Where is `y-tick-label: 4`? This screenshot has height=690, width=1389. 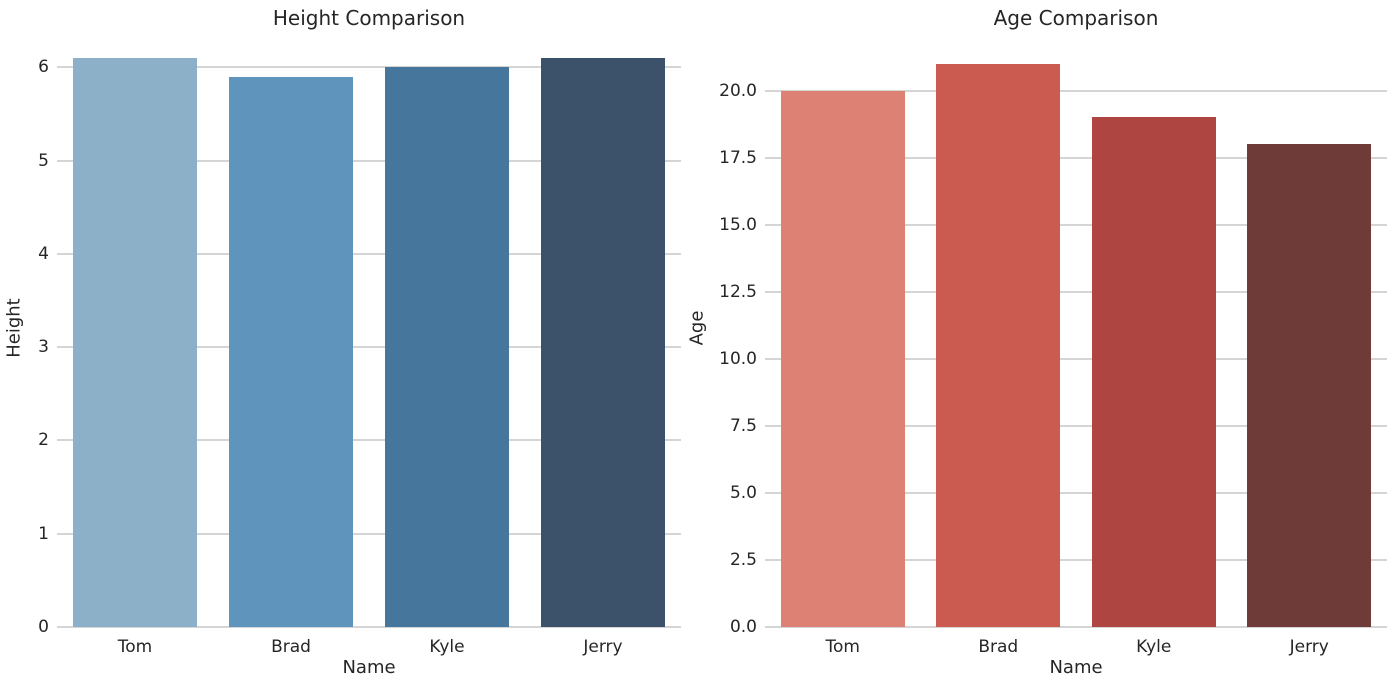
y-tick-label: 4 is located at coordinates (43, 253).